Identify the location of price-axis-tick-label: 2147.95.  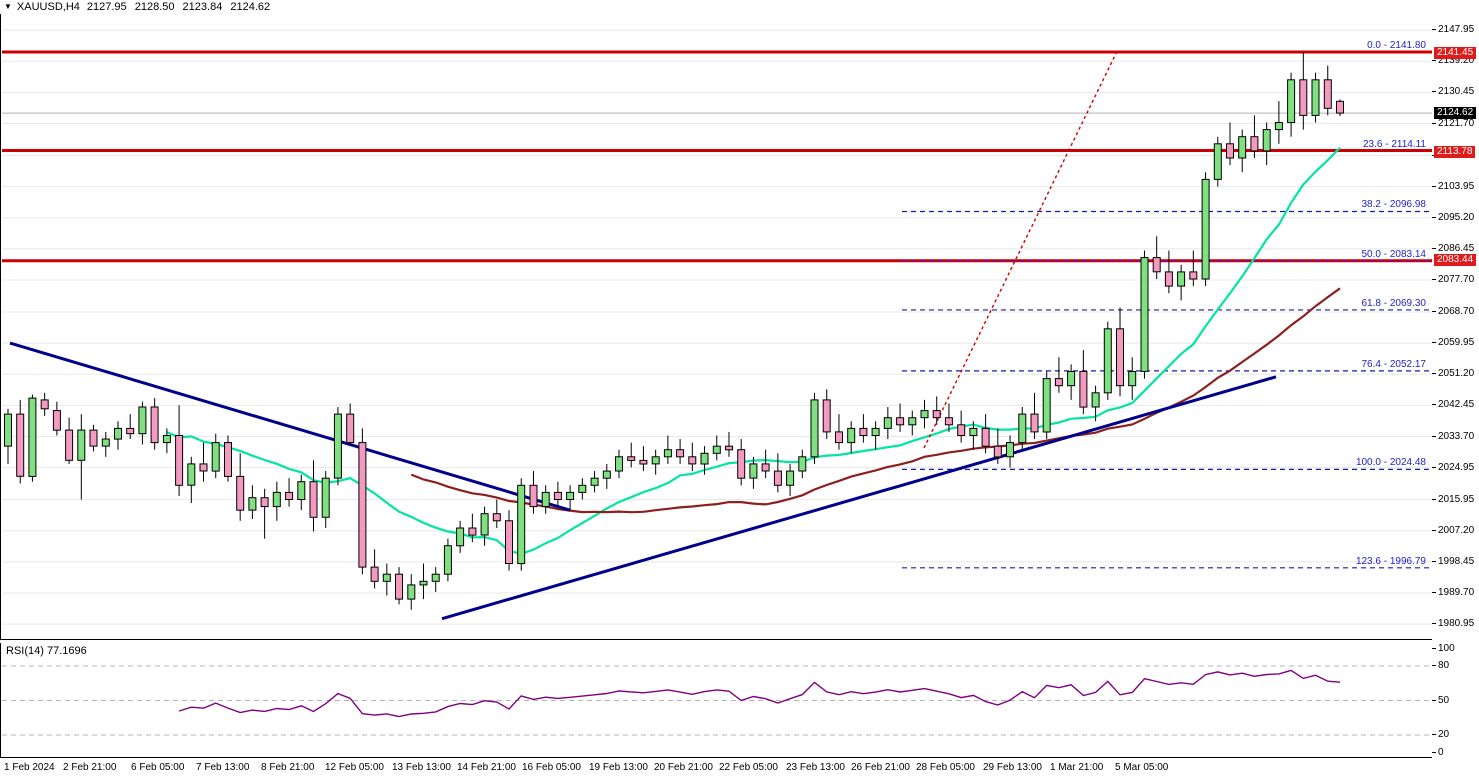
(1456, 30).